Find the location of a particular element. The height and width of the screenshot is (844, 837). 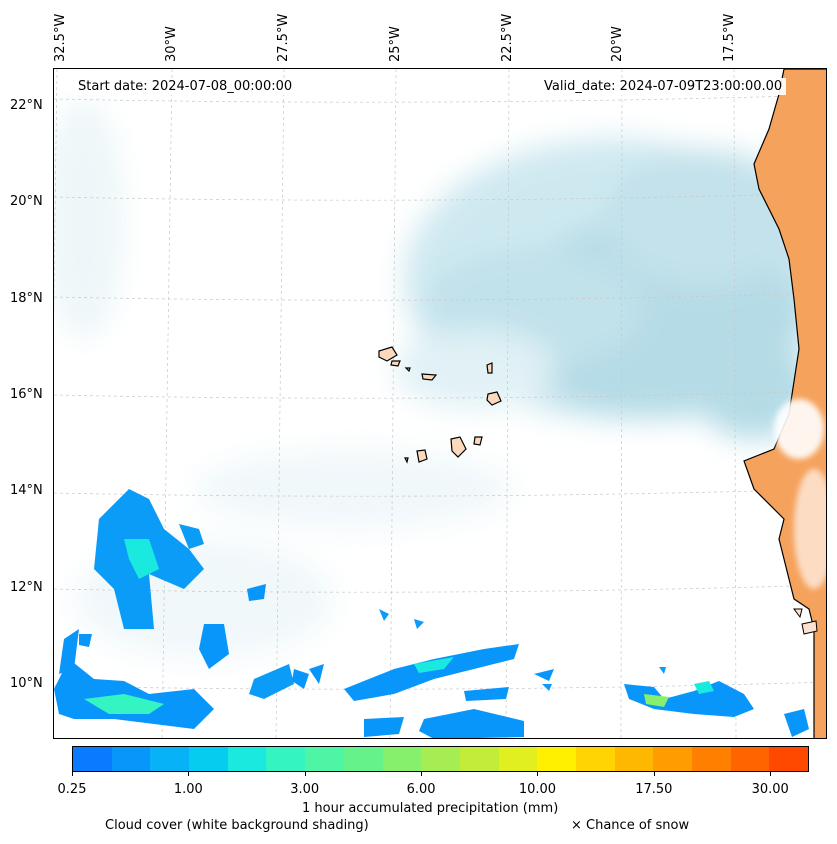

lon-label-30w: 30°W is located at coordinates (171, 44).